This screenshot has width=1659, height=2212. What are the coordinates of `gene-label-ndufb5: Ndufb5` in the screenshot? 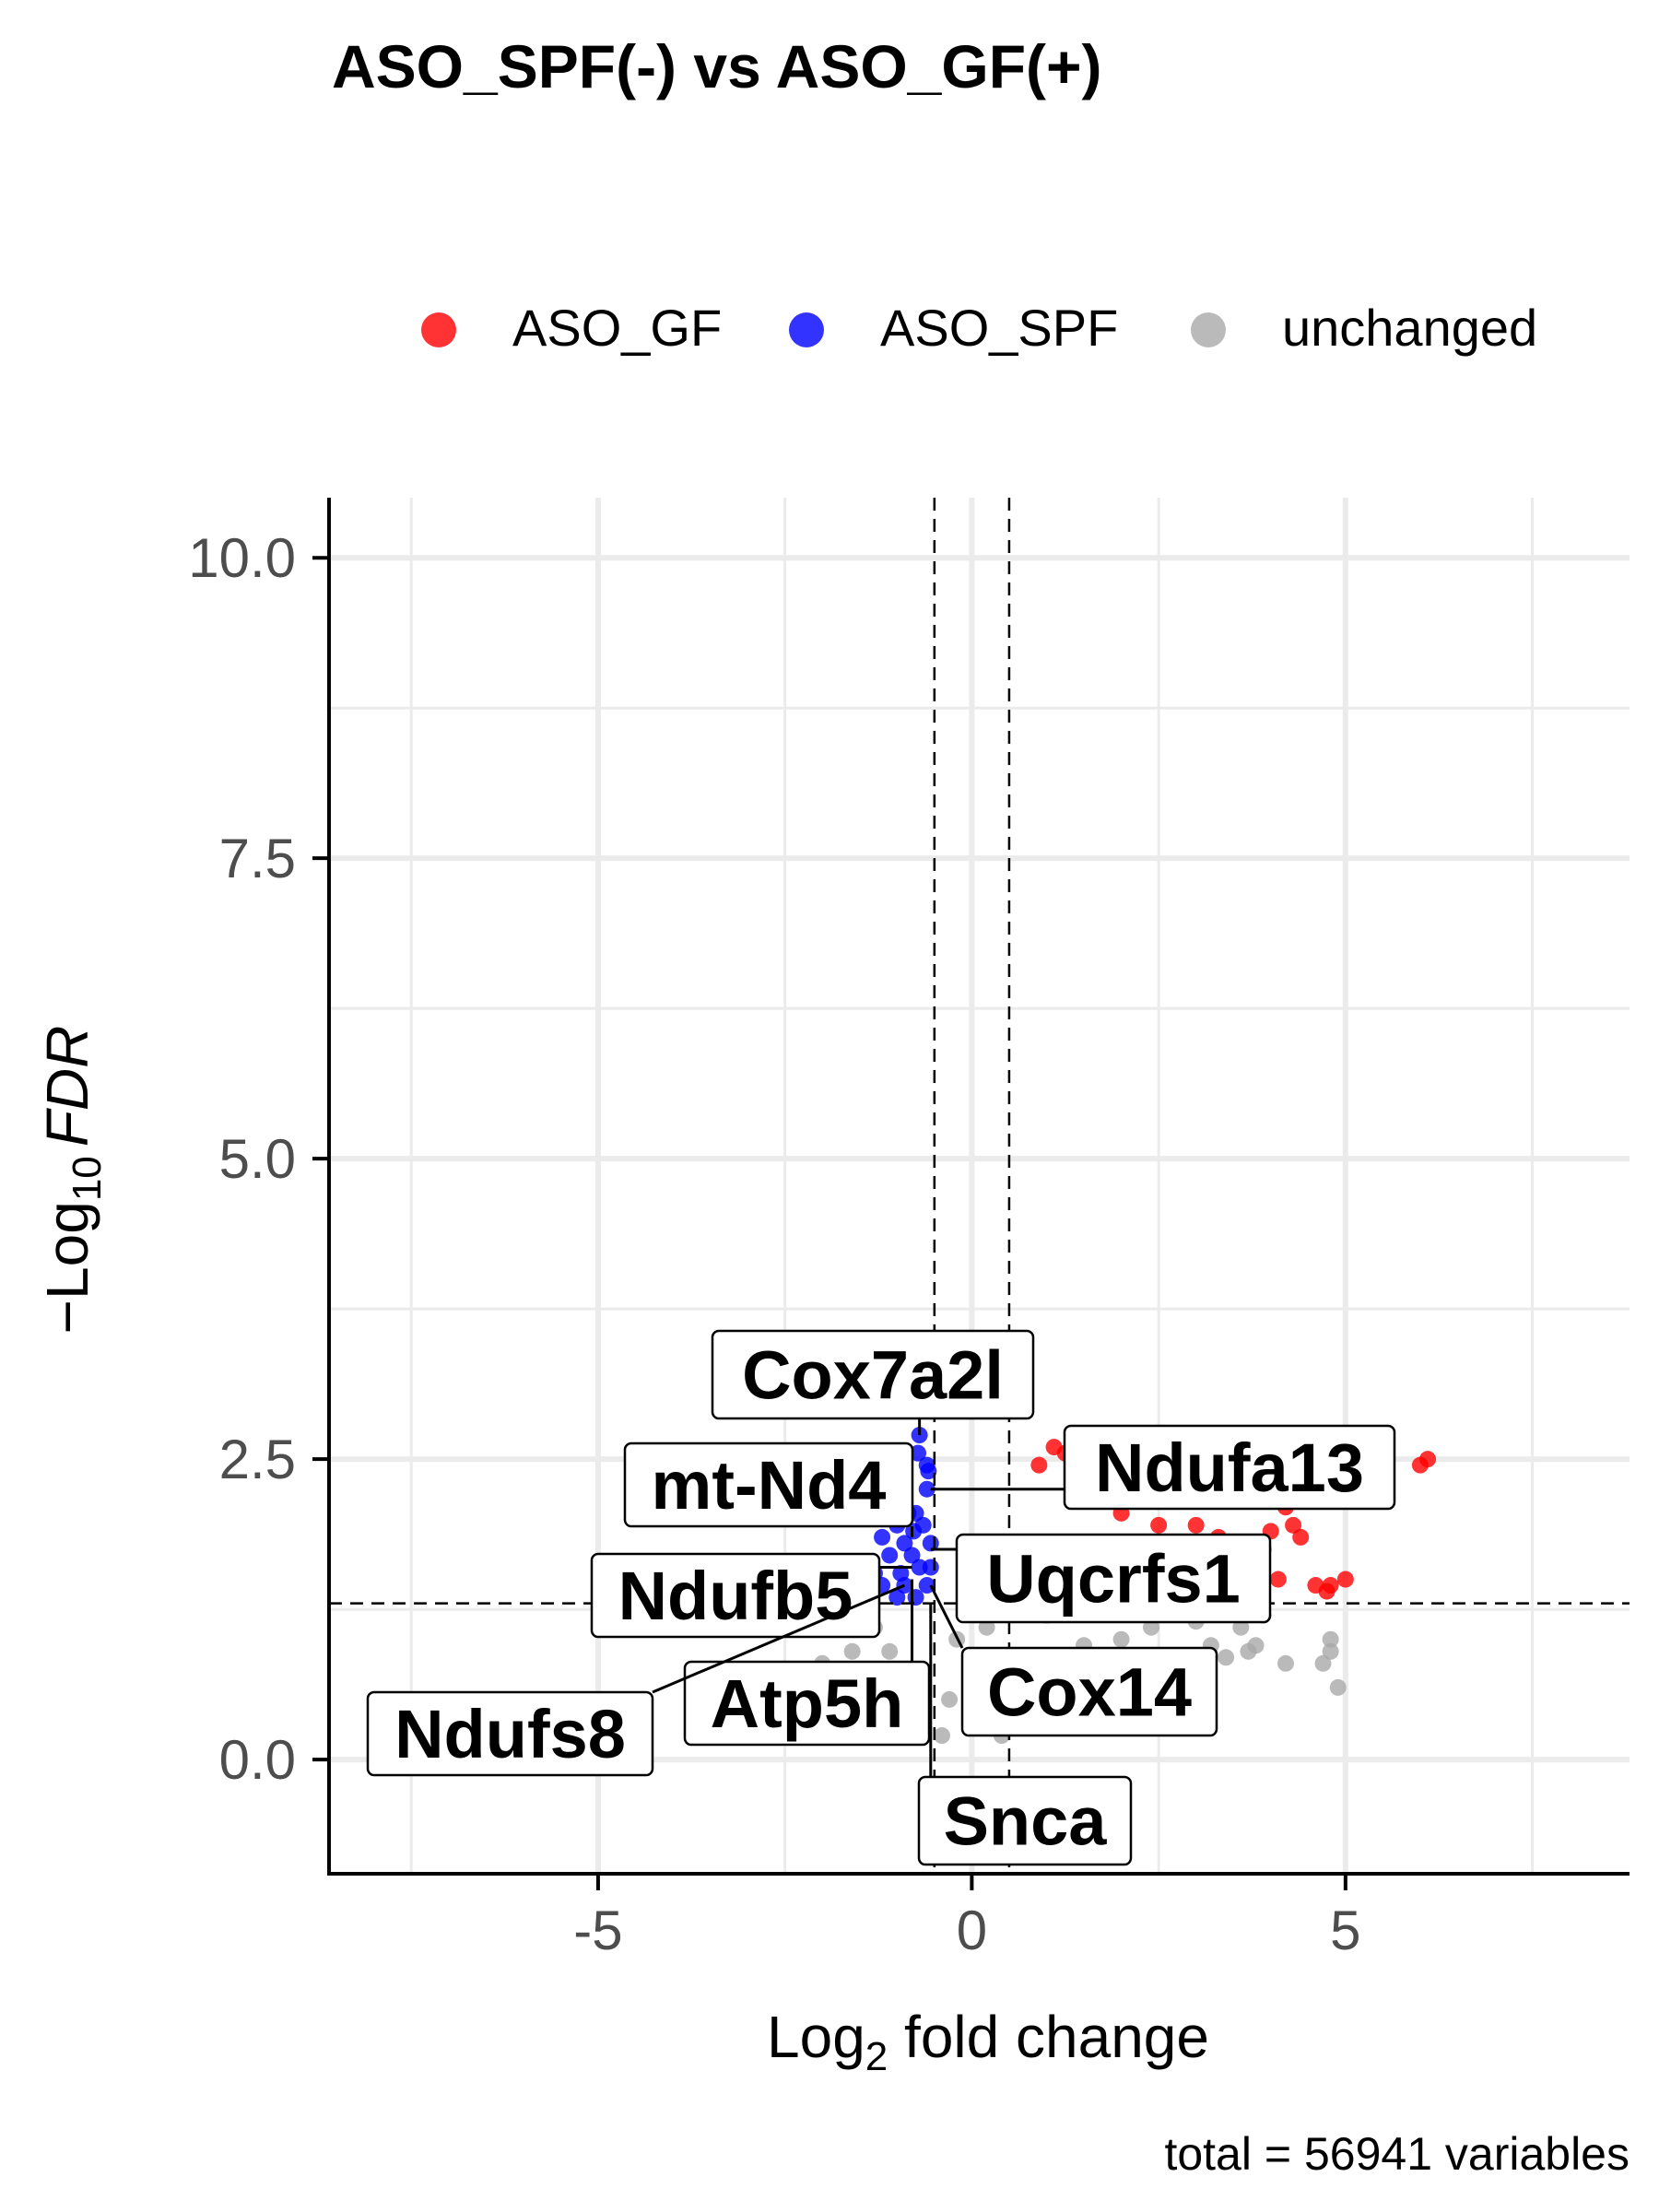 It's located at (735, 1596).